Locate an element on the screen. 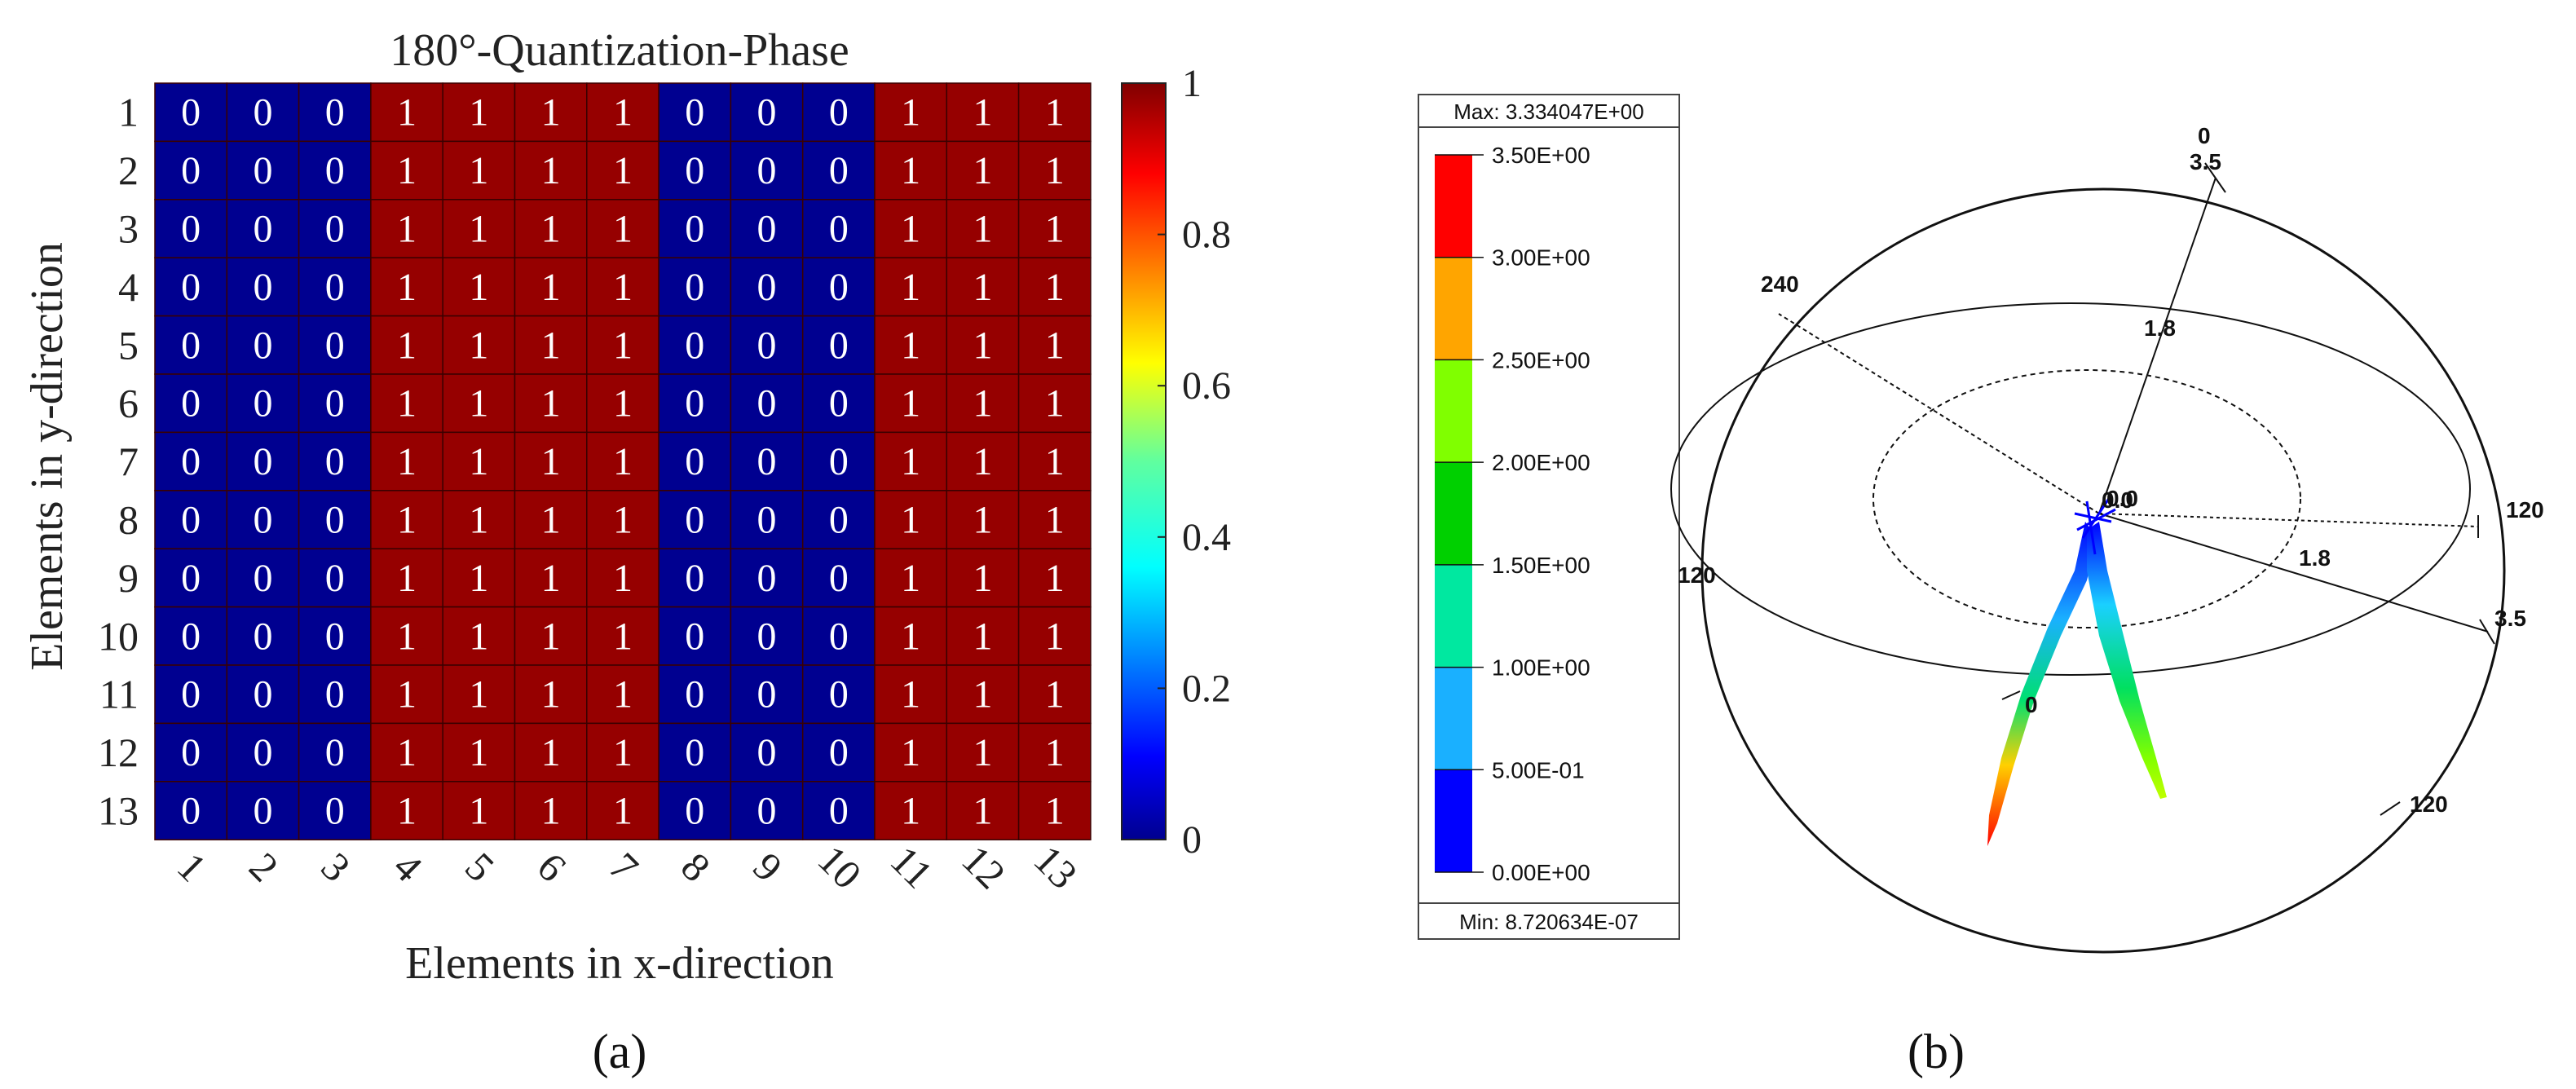 The image size is (2576, 1089). colorbar-tick-label: 1 is located at coordinates (1192, 83).